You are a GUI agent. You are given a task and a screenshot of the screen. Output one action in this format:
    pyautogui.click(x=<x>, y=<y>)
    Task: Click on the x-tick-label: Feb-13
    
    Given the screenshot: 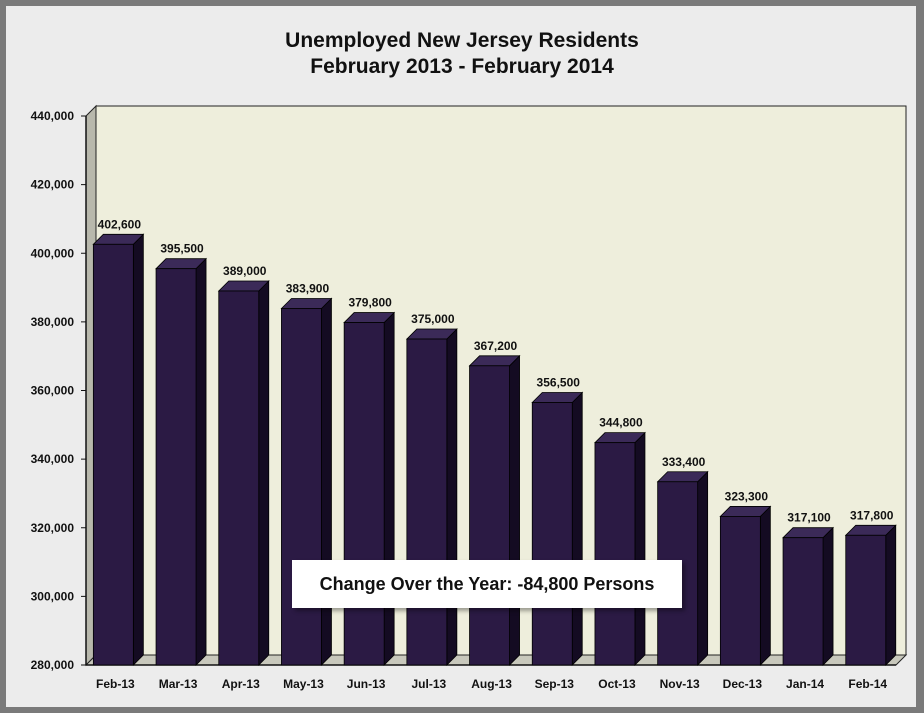 What is the action you would take?
    pyautogui.click(x=115, y=684)
    